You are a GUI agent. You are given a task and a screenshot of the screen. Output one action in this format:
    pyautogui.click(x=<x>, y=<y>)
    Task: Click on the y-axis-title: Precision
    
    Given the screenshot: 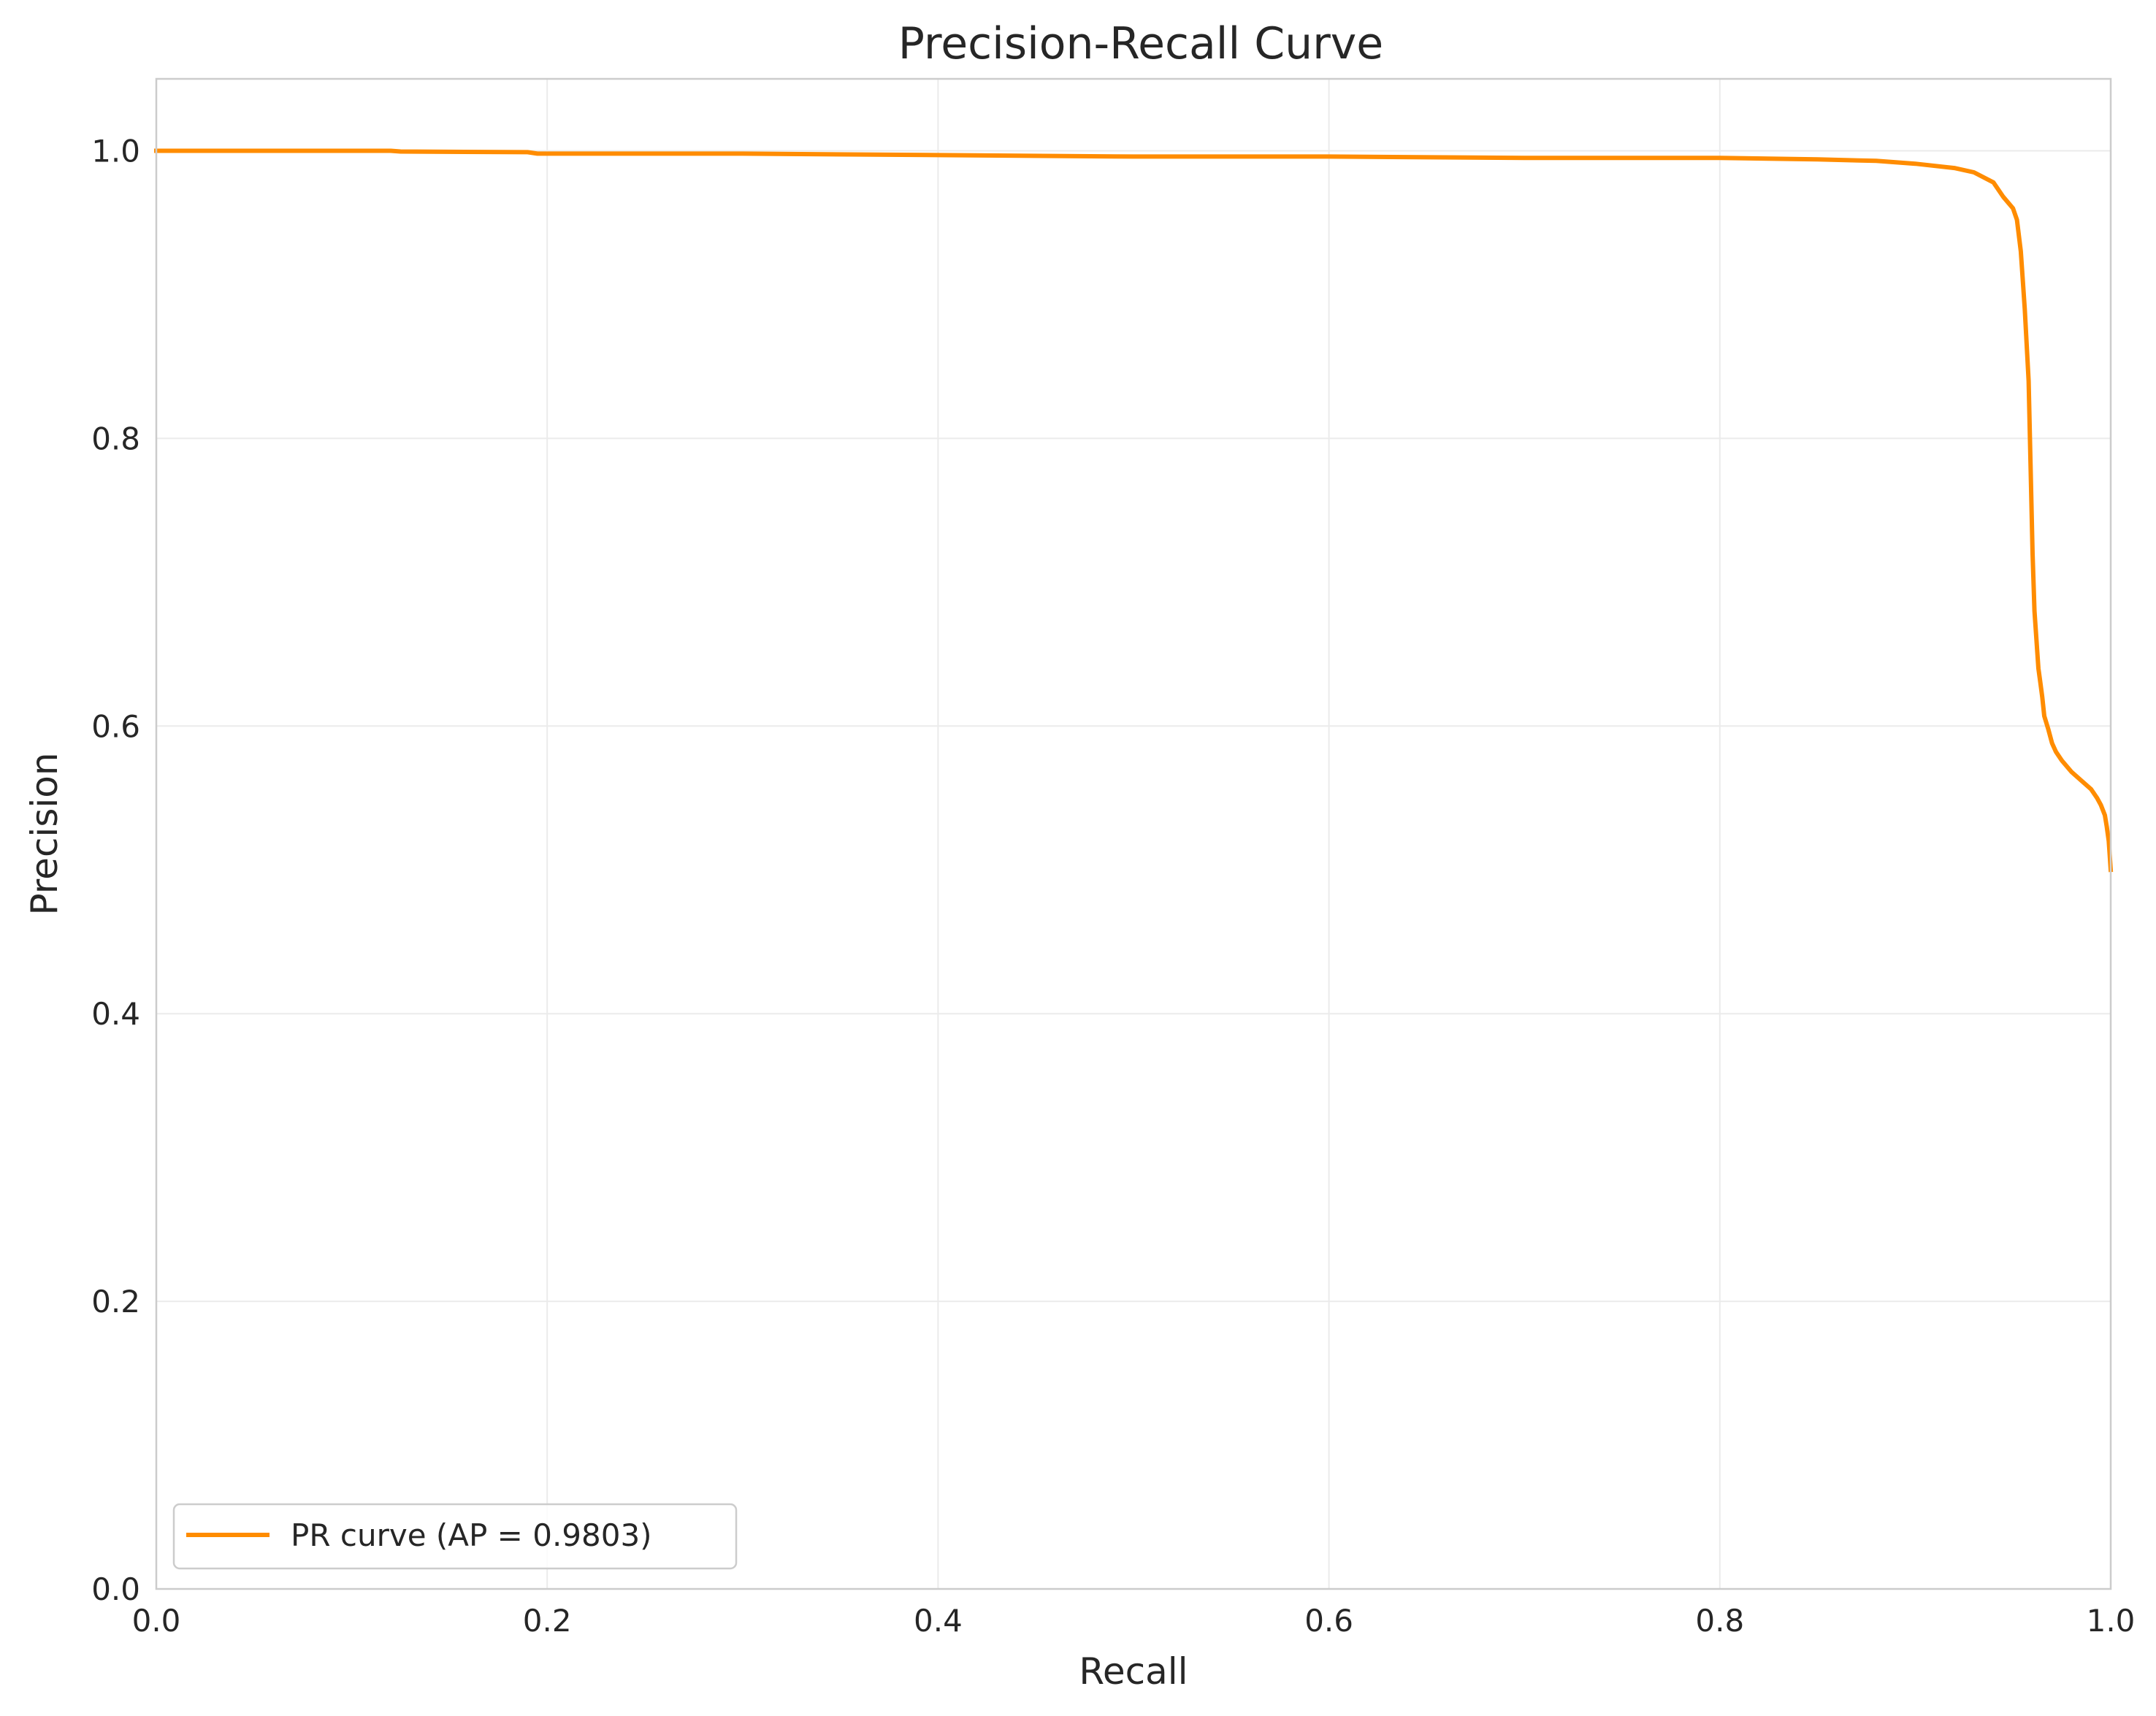 What is the action you would take?
    pyautogui.click(x=45, y=833)
    